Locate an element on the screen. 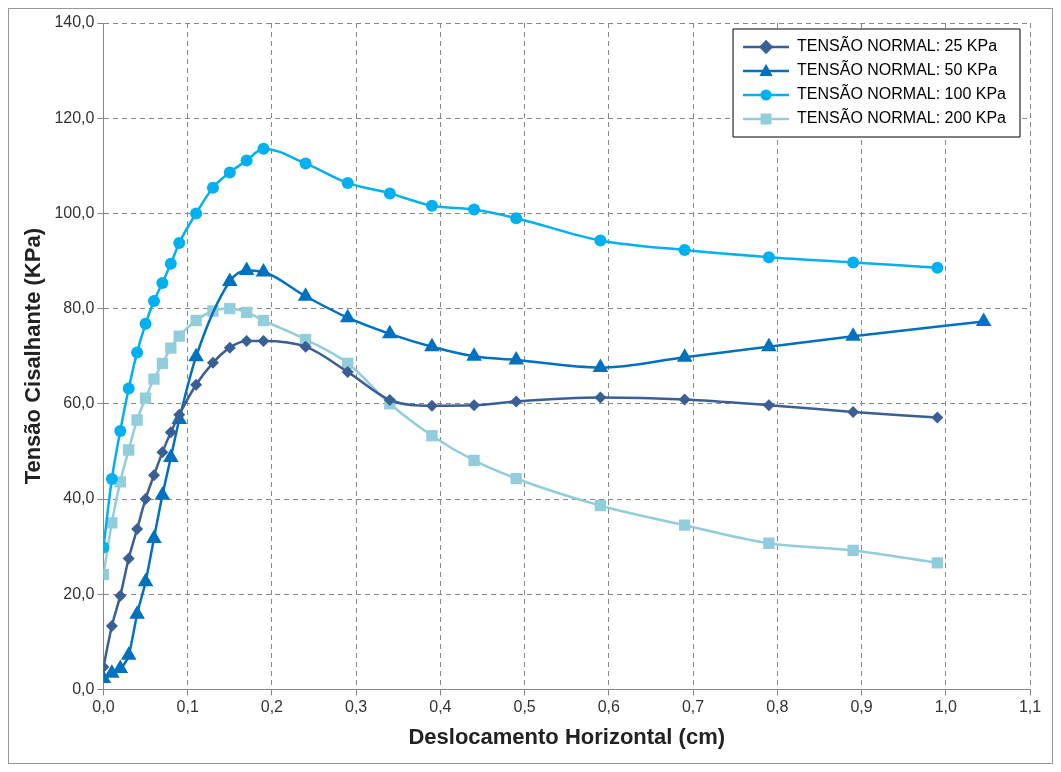 Image resolution: width=1061 pixels, height=772 pixels. x-axis-title: Deslocamento Horizontal (cm) is located at coordinates (567, 736).